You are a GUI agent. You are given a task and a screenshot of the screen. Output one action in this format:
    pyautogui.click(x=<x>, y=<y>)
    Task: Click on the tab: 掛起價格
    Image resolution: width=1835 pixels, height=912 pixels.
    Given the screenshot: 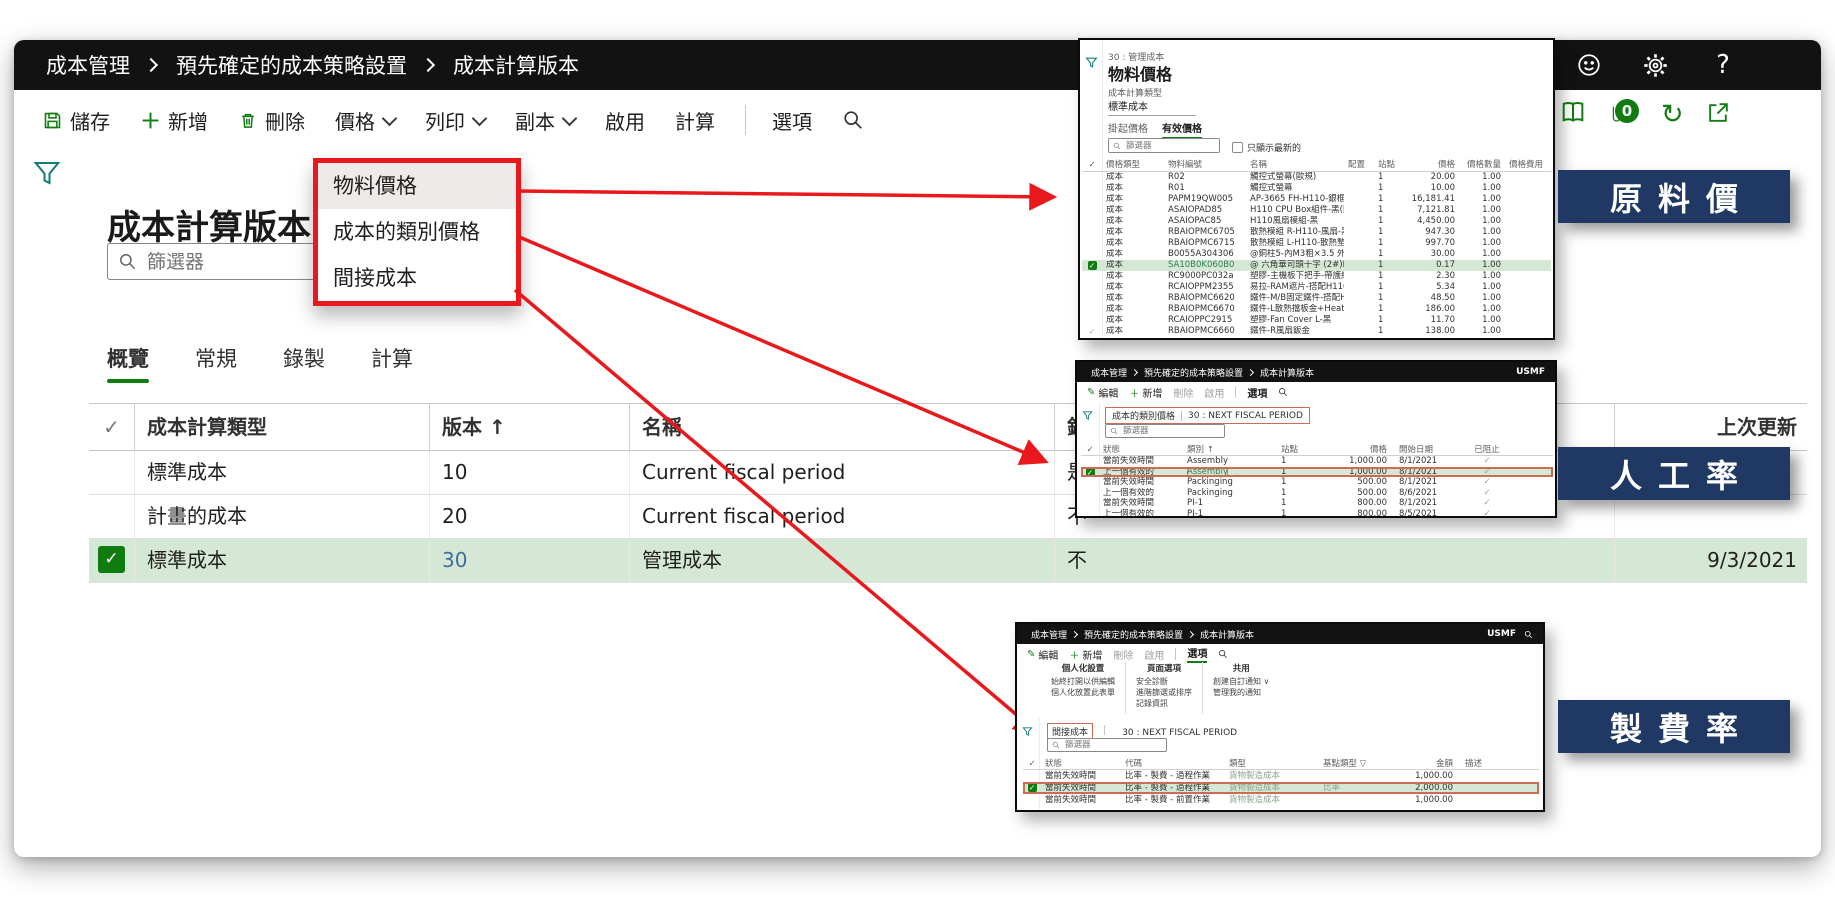 What is the action you would take?
    pyautogui.click(x=1128, y=129)
    